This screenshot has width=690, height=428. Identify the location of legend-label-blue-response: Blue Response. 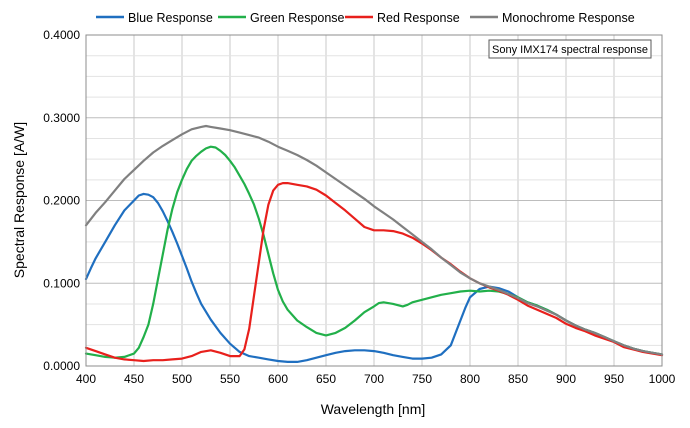
(170, 18).